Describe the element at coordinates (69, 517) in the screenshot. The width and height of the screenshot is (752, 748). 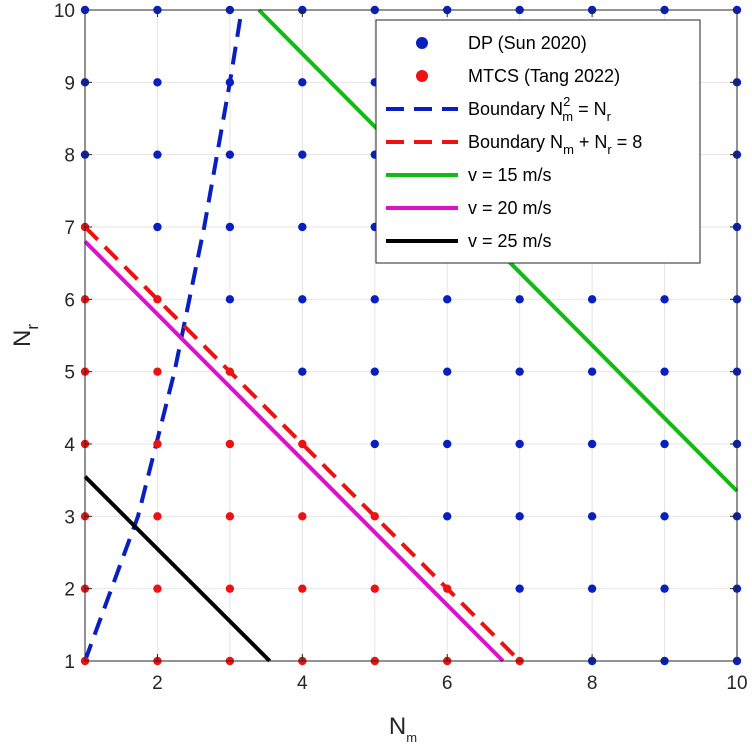
I see `y-tick-label: 3` at that location.